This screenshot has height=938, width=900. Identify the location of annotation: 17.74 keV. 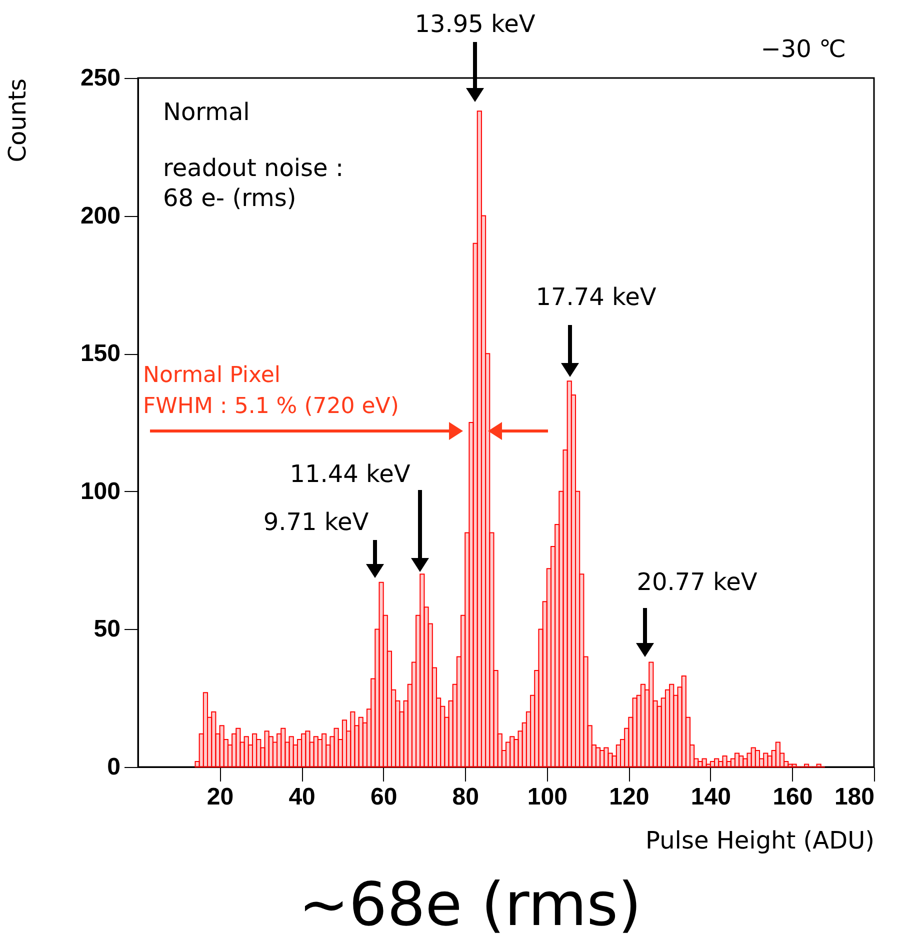
(596, 297).